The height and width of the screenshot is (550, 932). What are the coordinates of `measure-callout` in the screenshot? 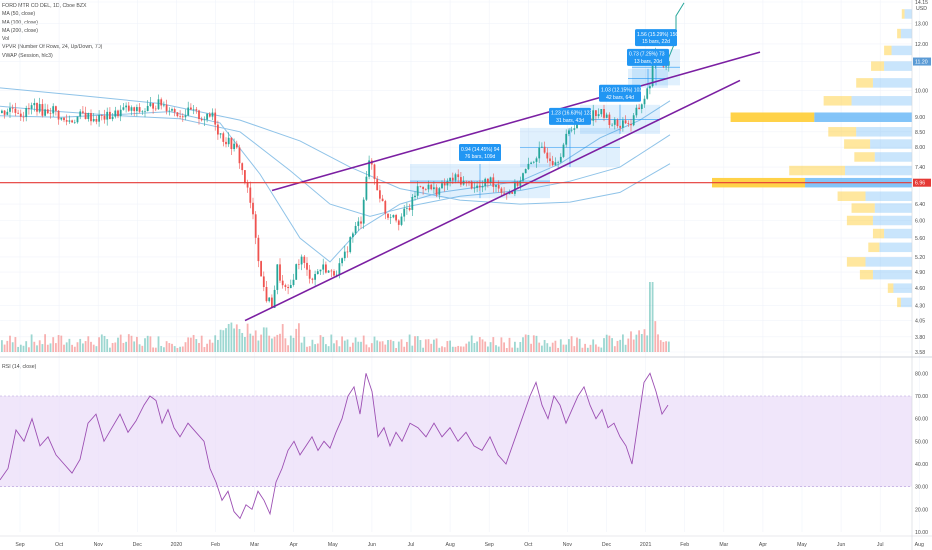 It's located at (648, 57).